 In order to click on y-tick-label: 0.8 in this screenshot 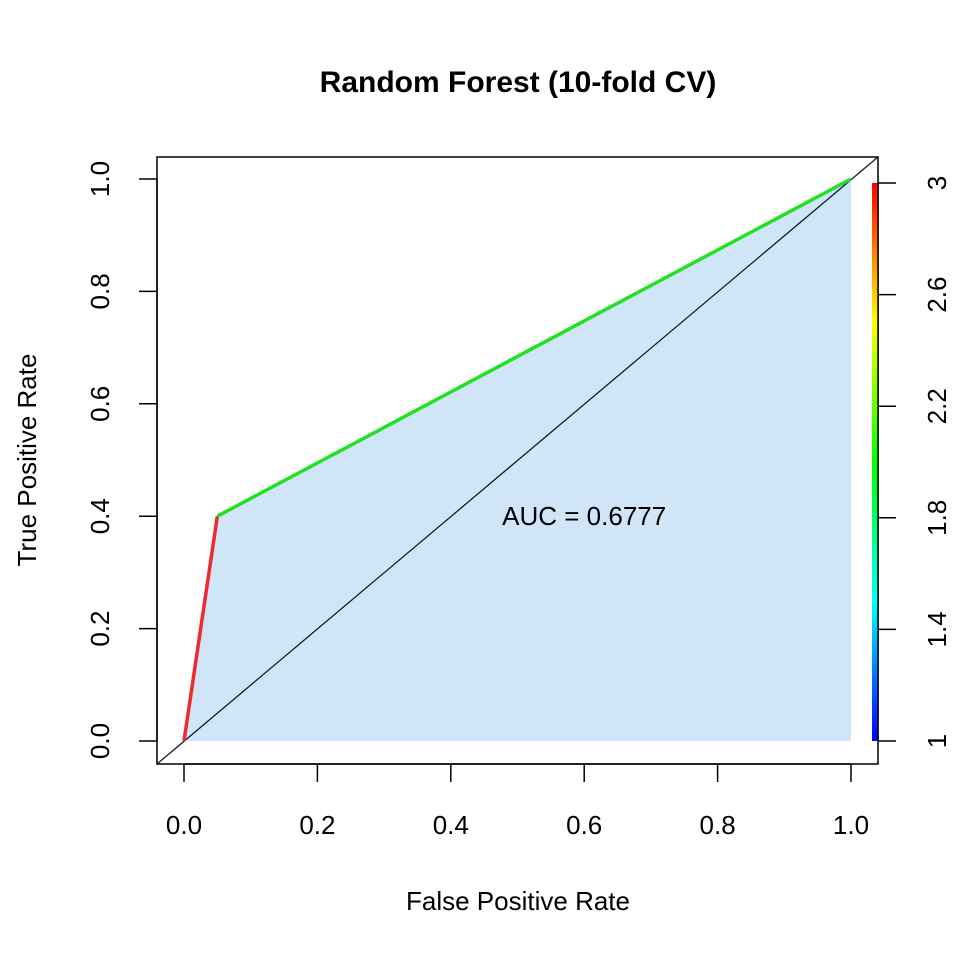, I will do `click(100, 291)`.